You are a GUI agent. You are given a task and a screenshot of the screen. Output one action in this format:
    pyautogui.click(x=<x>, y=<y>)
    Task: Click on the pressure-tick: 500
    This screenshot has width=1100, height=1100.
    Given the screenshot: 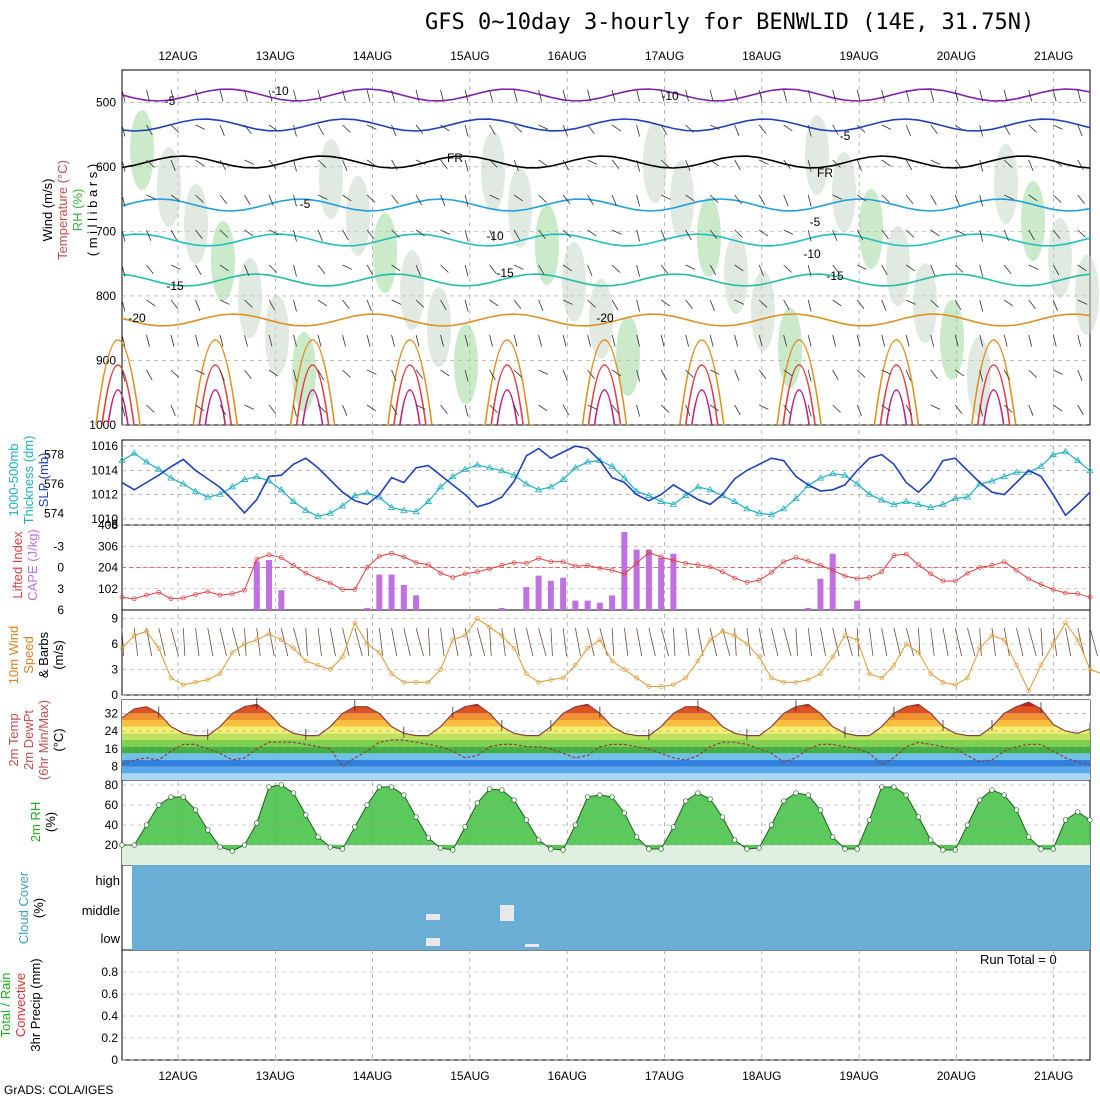 What is the action you would take?
    pyautogui.click(x=106, y=102)
    